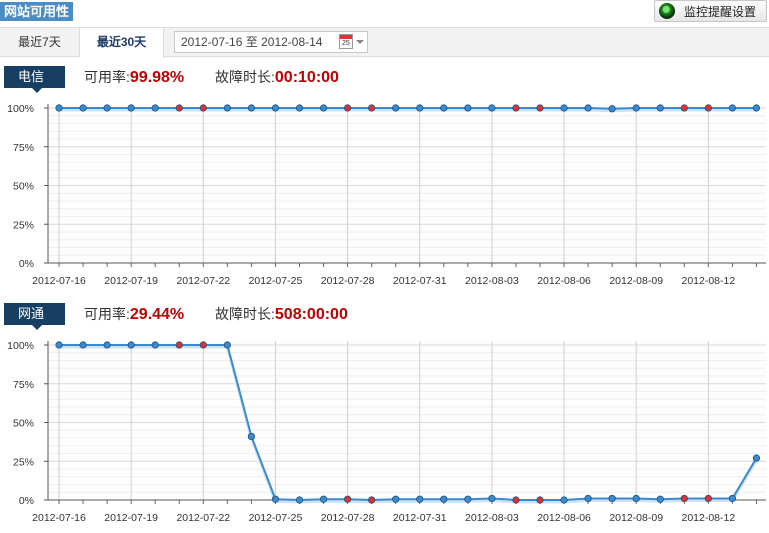  I want to click on availability-stat: 可用率:99.98%, so click(134, 77).